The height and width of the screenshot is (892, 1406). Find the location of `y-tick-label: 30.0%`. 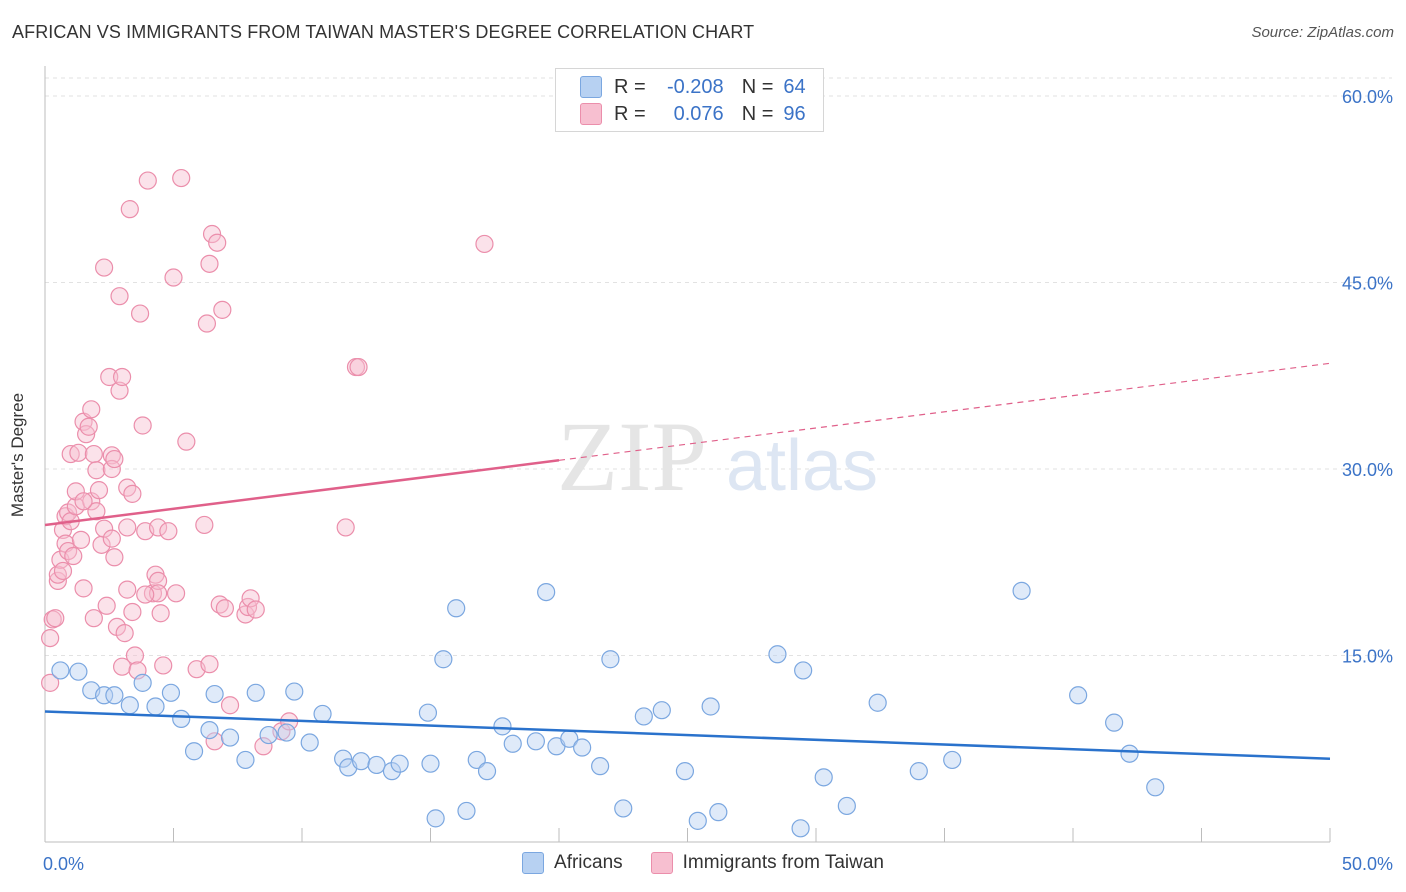

y-tick-label: 30.0% is located at coordinates (1367, 470).